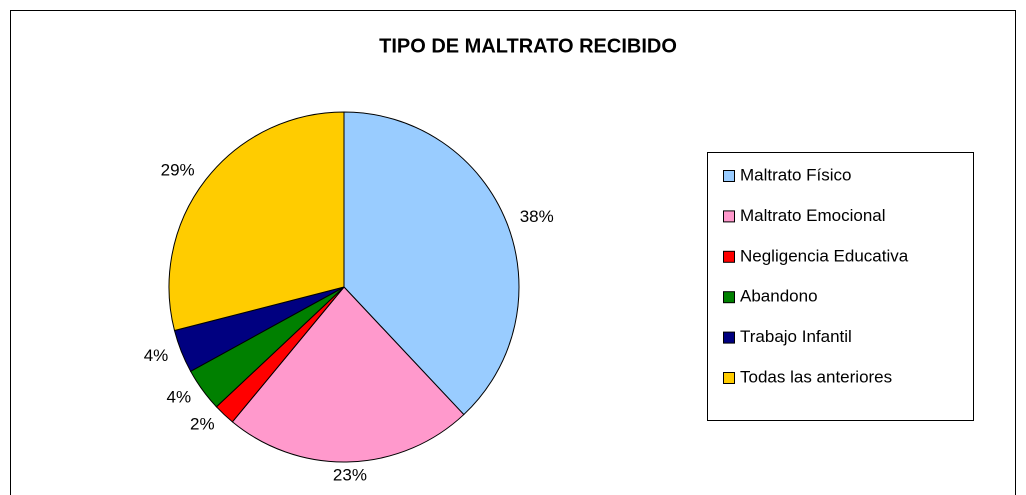  What do you see at coordinates (528, 46) in the screenshot?
I see `chart-title: TIPO DE MALTRATO RECIBIDO` at bounding box center [528, 46].